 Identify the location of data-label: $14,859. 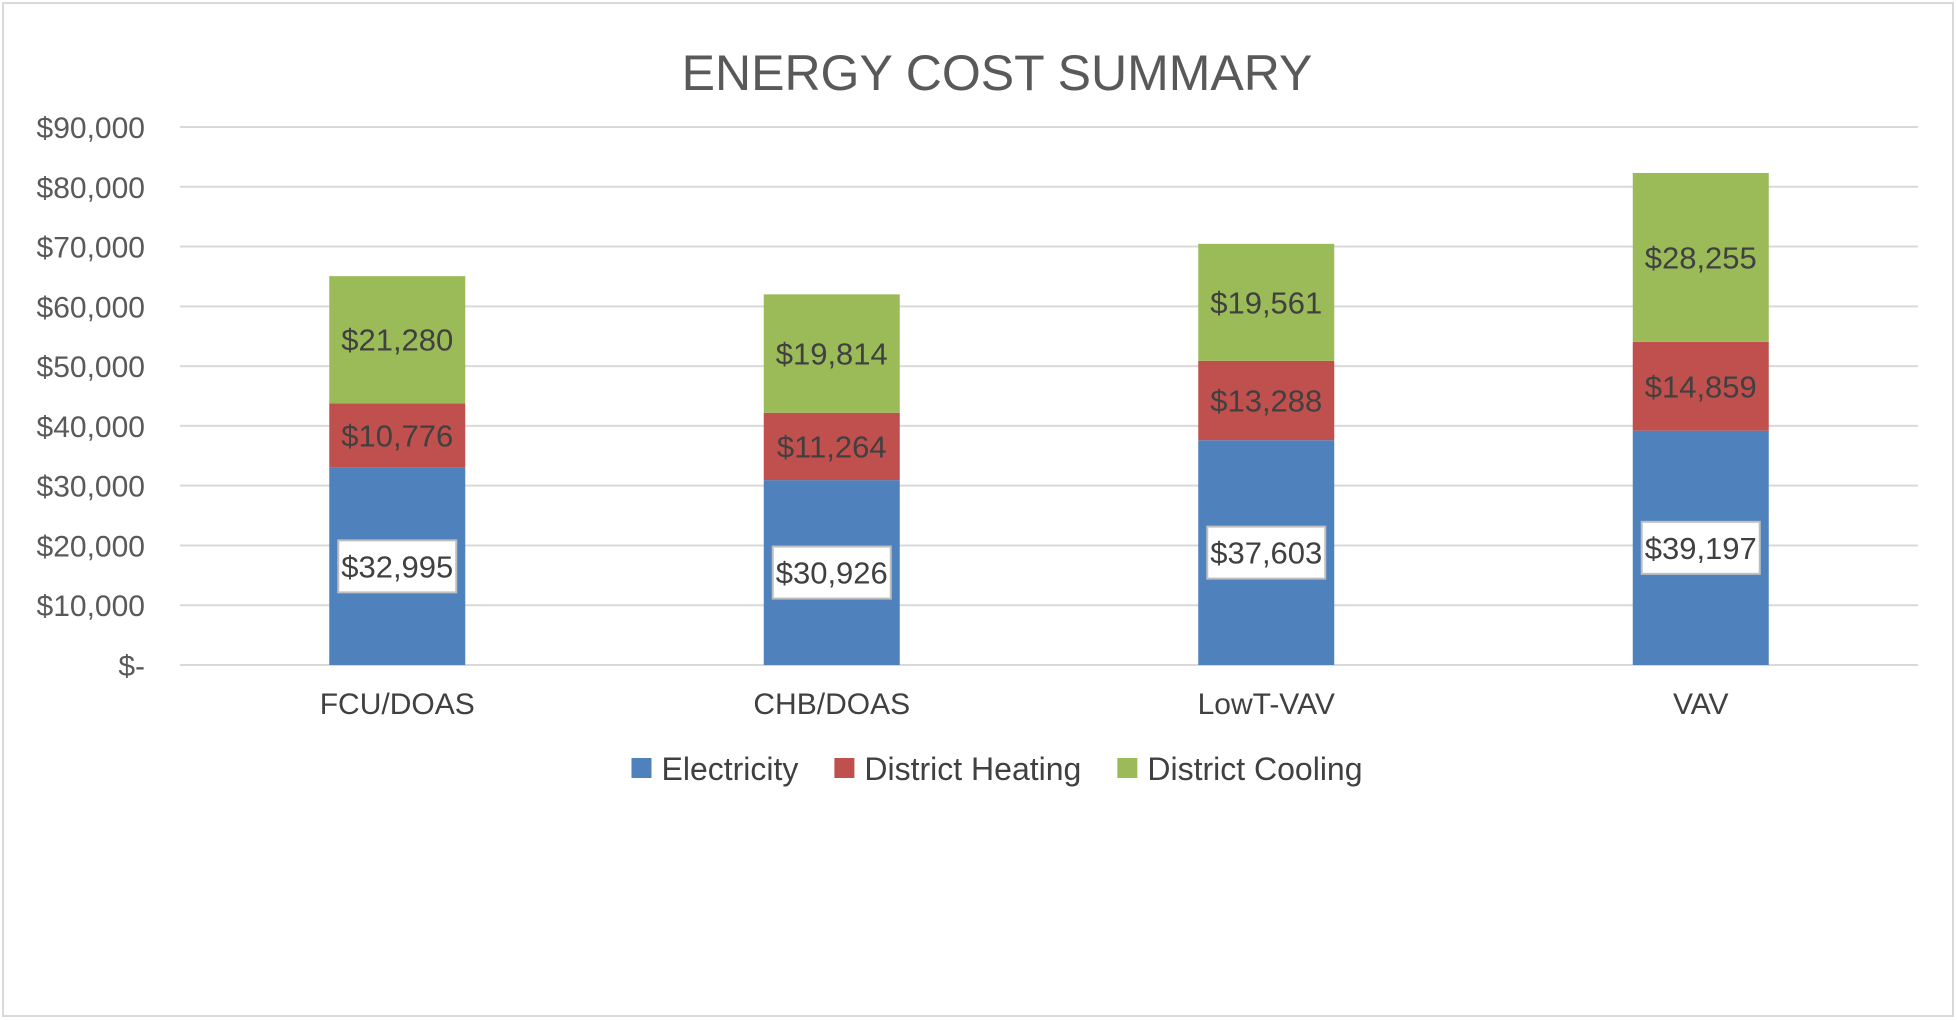
(1701, 386).